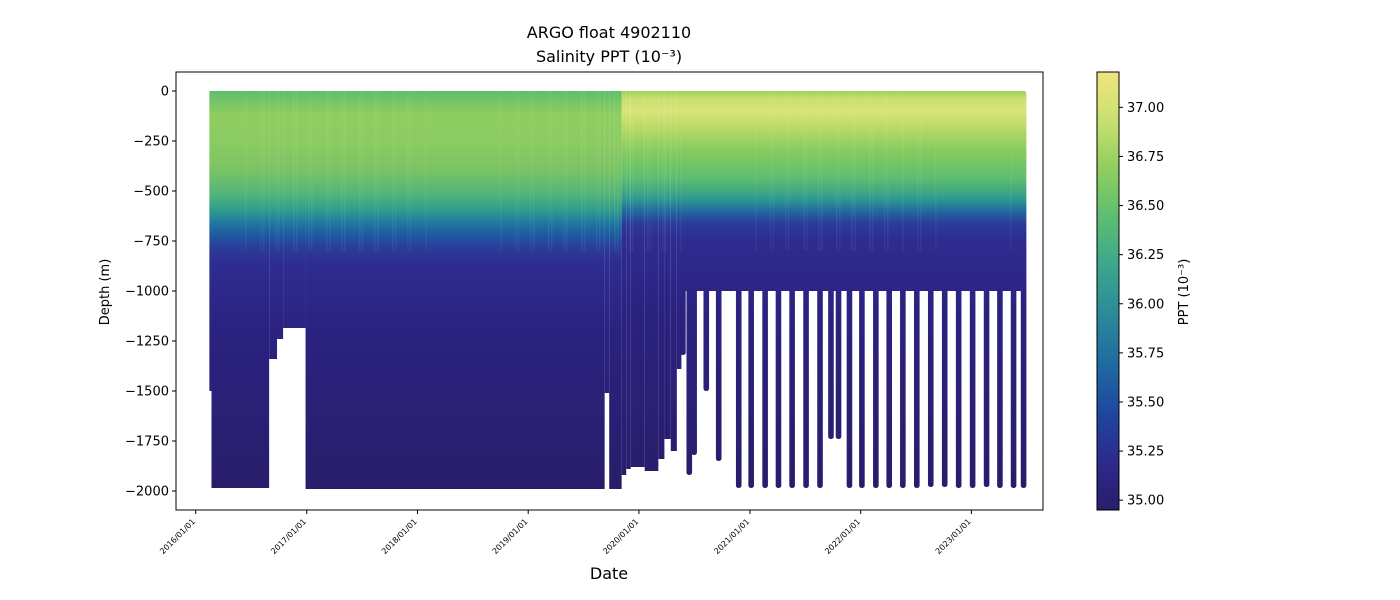 The height and width of the screenshot is (600, 1400). Describe the element at coordinates (1145, 304) in the screenshot. I see `colorbar-tick-label: 36.00` at that location.